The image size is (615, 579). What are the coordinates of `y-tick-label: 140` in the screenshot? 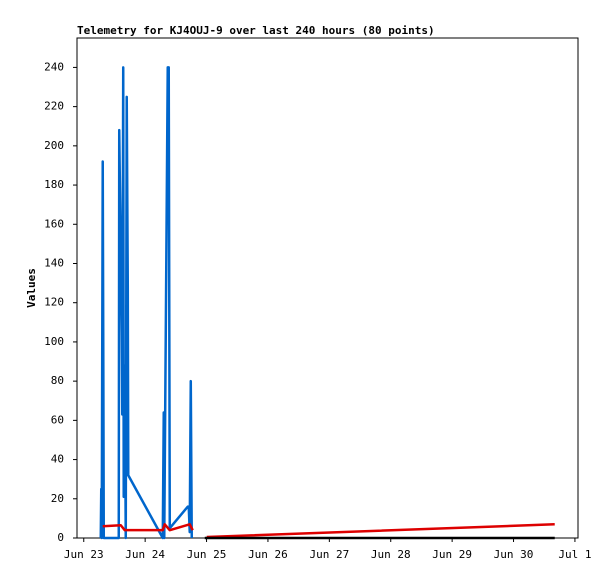 It's located at (54, 262).